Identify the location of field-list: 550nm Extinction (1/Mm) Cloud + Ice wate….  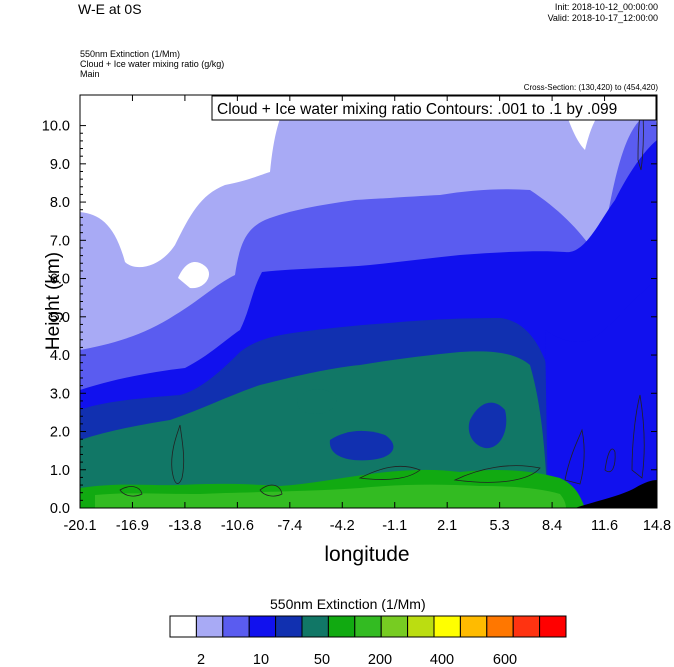
(152, 64).